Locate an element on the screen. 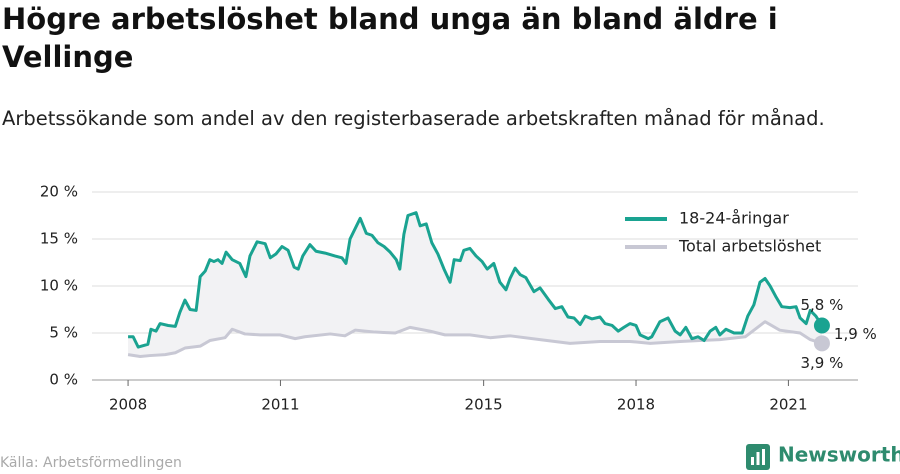  y-tick-label: 0 % is located at coordinates (63, 380).